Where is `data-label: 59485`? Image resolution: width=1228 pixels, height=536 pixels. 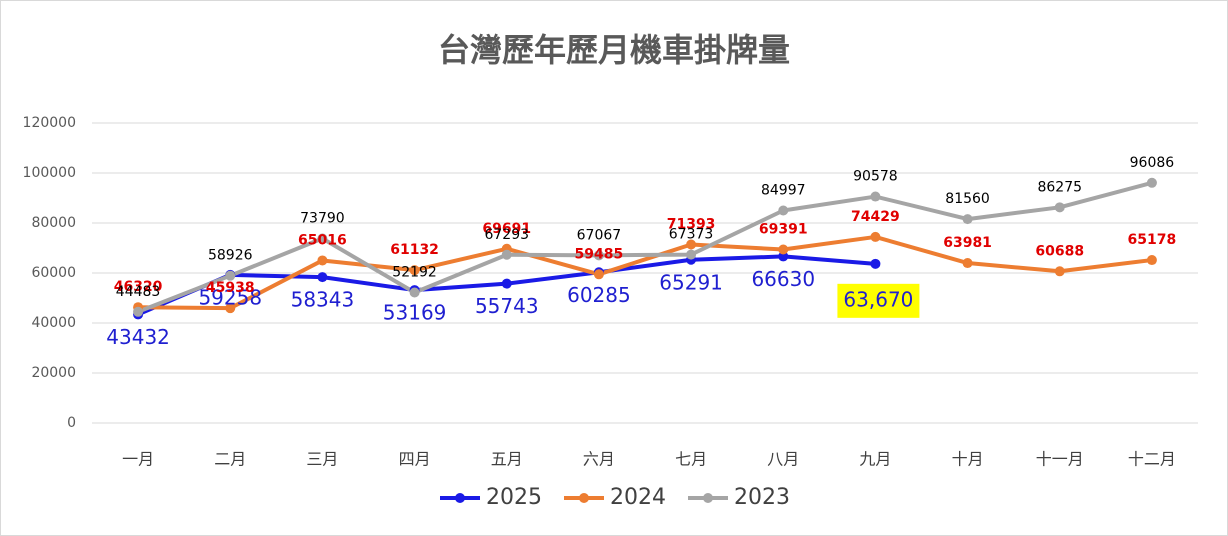
data-label: 59485 is located at coordinates (599, 254).